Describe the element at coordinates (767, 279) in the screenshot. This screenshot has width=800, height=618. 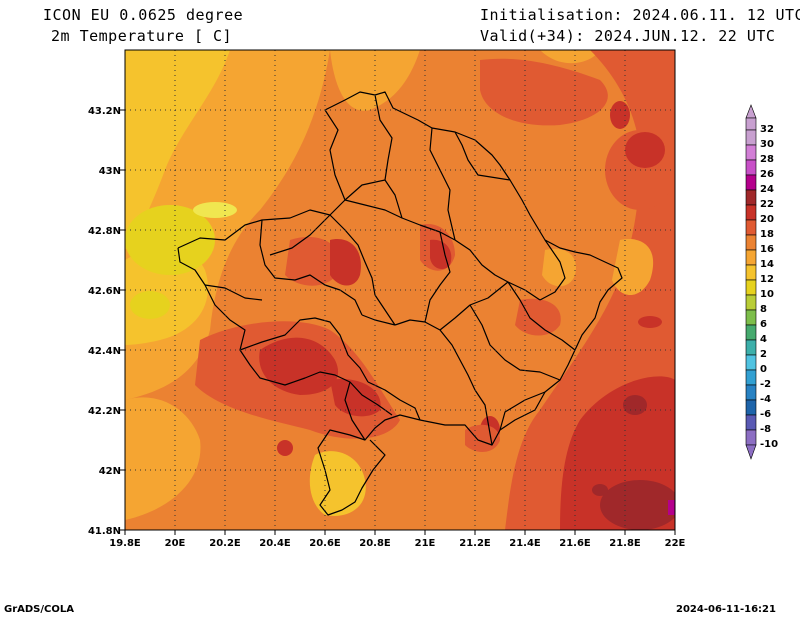
I see `colorbar-label: 12` at that location.